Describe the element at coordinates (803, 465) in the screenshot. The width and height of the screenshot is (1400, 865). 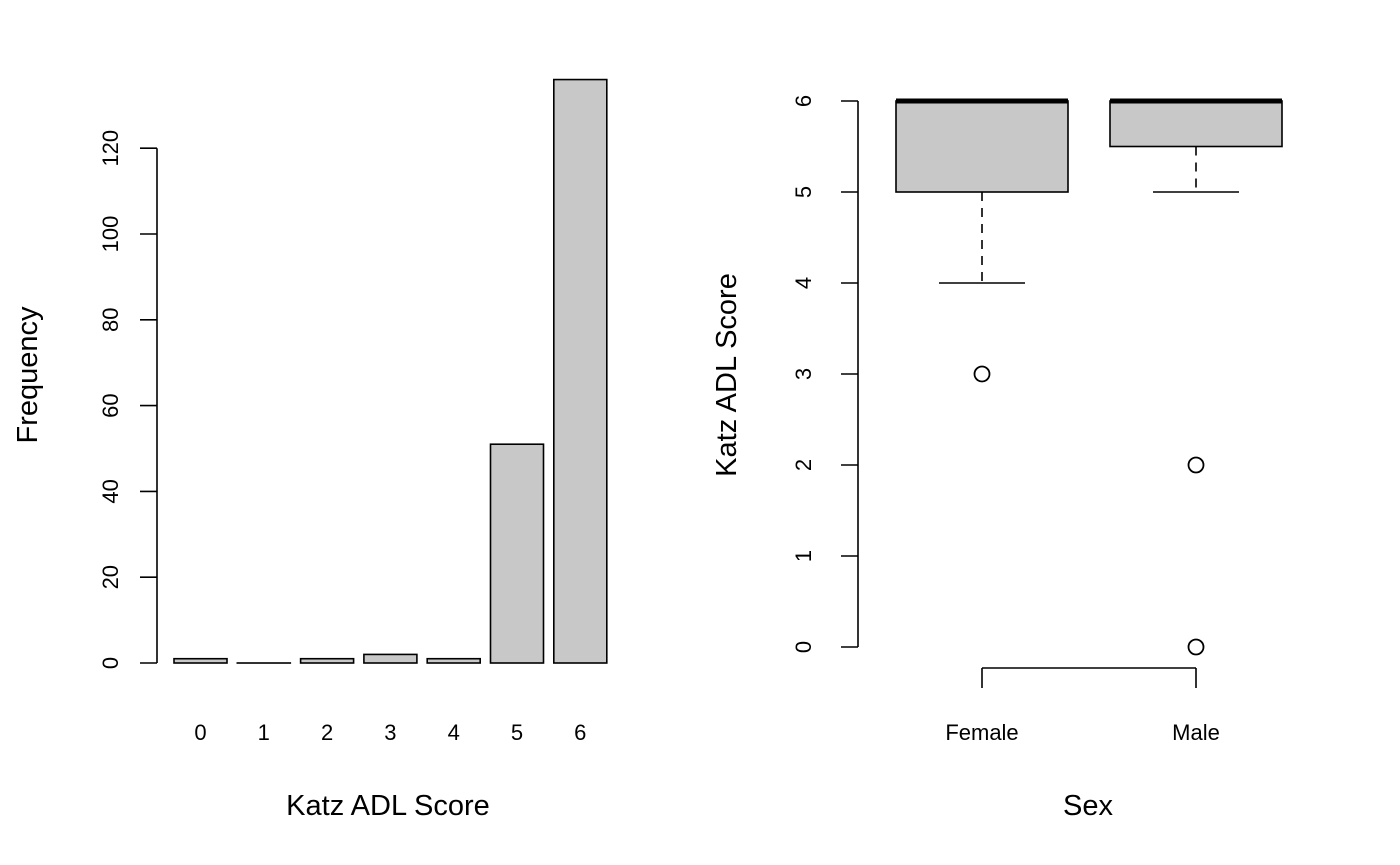
I see `box-y-tick-label-2: 2` at that location.